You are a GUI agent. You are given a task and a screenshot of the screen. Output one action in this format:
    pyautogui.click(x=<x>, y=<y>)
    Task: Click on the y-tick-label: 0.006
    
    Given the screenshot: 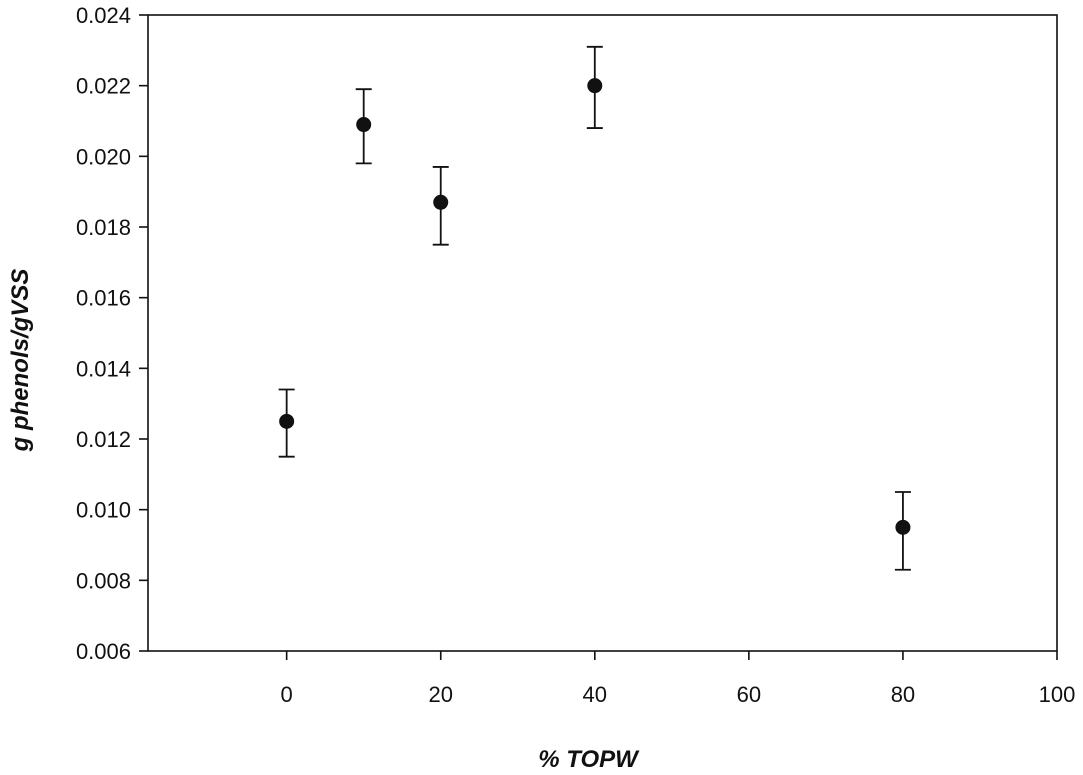 What is the action you would take?
    pyautogui.click(x=103, y=651)
    